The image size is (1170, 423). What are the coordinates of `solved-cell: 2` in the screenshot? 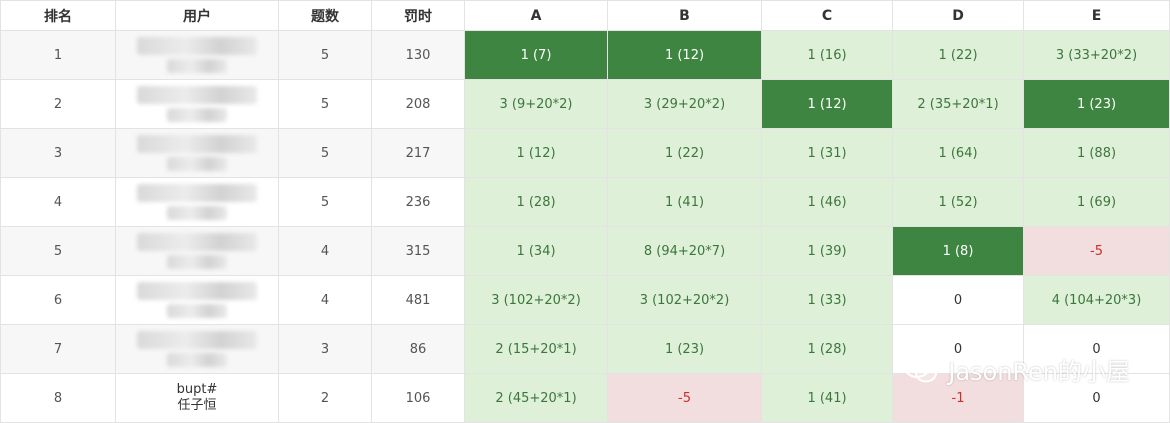 It's located at (325, 398).